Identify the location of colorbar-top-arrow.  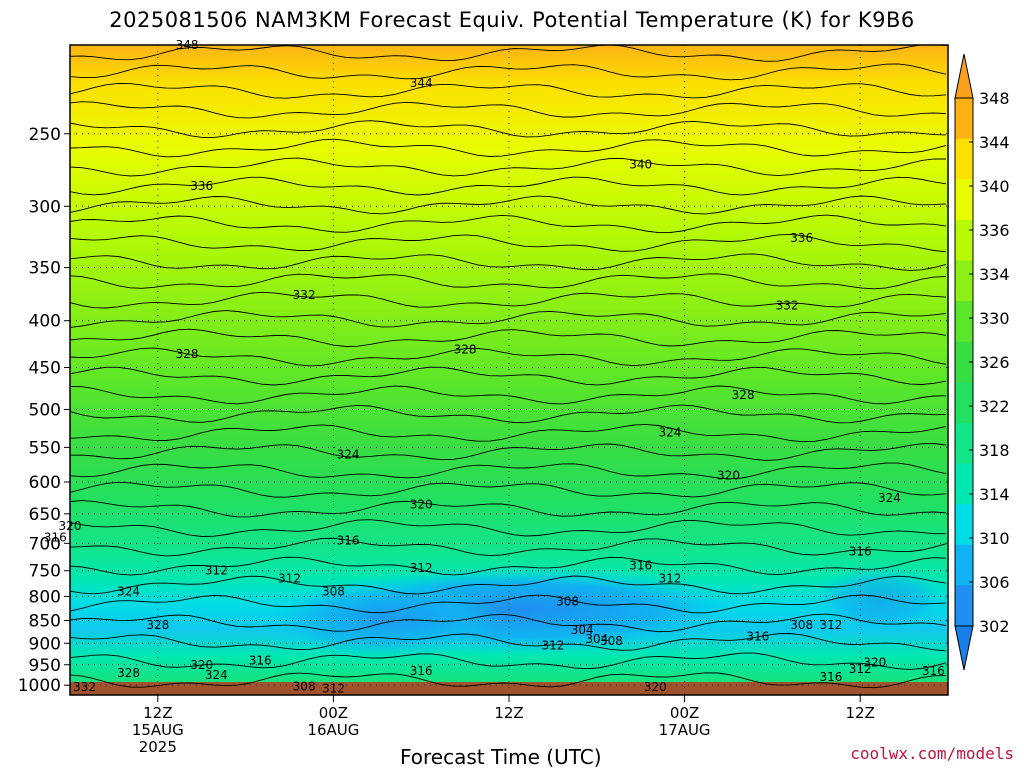
(964, 76).